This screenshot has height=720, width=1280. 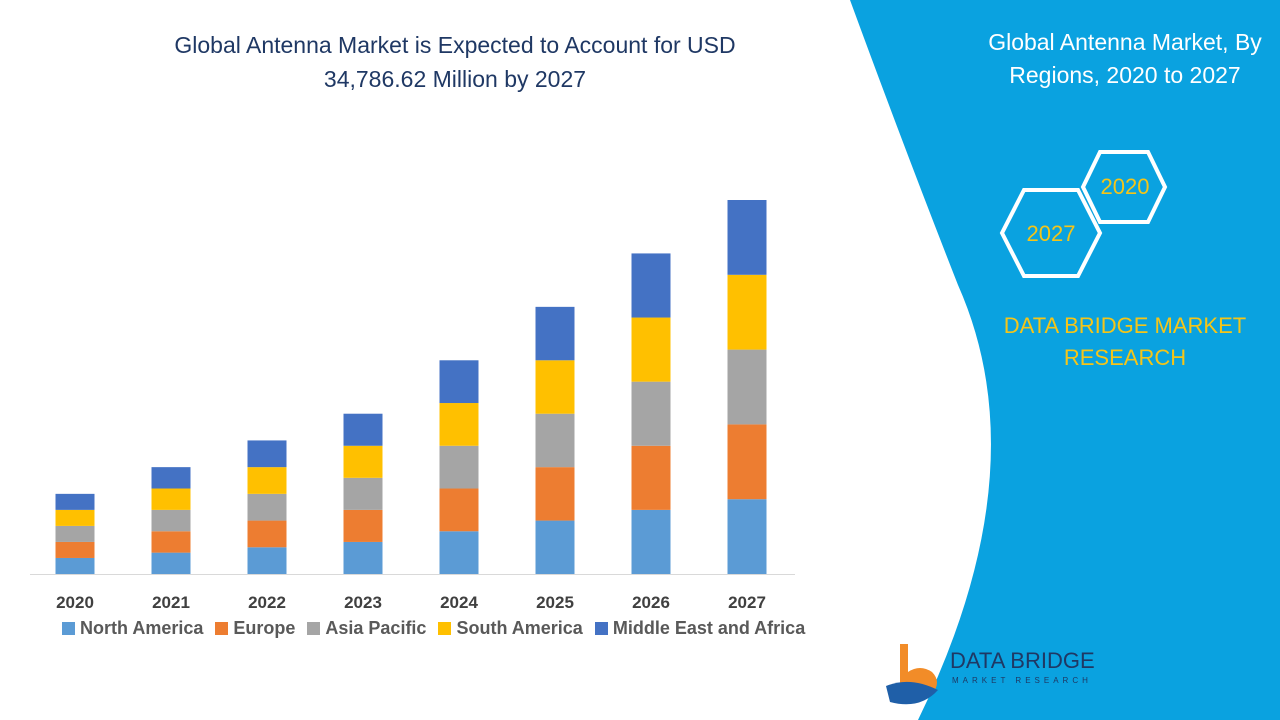 I want to click on legend-item: Middle East and Africa, so click(x=700, y=628).